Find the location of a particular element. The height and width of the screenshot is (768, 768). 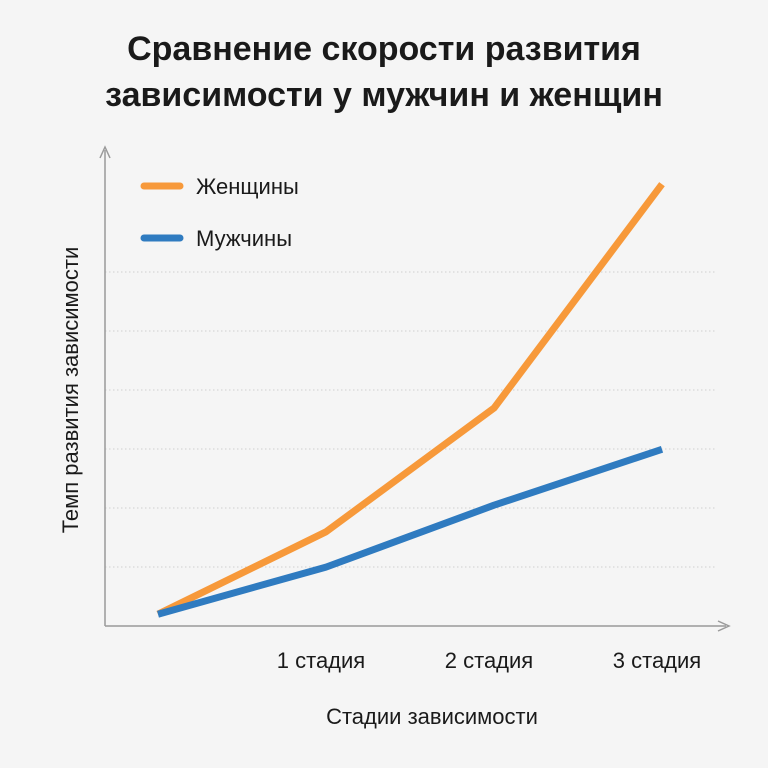

legend-label: Мужчины is located at coordinates (244, 238).